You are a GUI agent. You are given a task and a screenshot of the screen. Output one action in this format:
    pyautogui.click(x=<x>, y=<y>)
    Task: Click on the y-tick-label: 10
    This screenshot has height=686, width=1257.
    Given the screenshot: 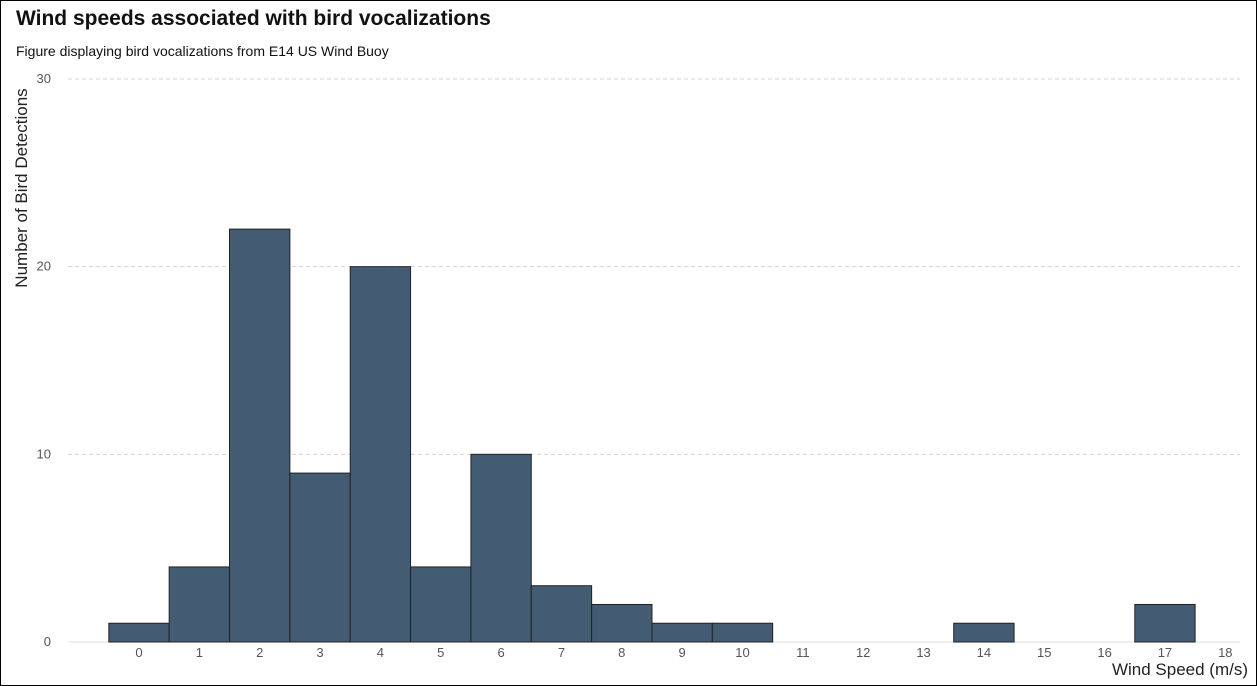 What is the action you would take?
    pyautogui.click(x=44, y=453)
    